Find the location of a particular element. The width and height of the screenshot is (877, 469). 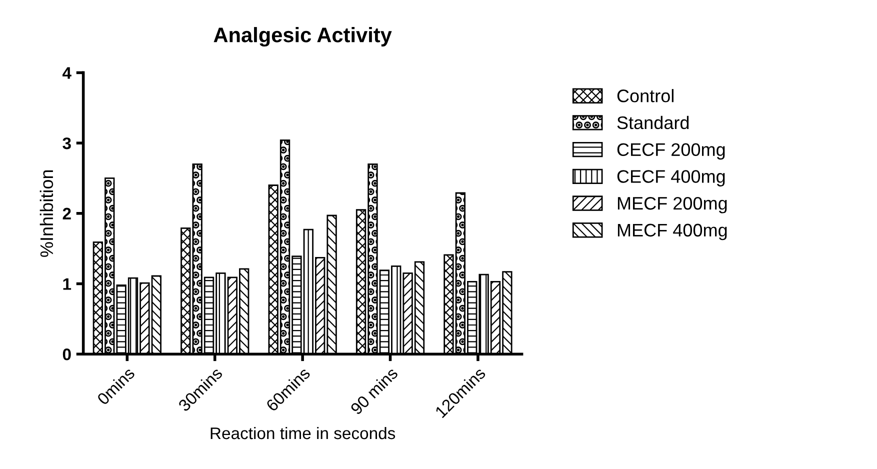

y-tick-label: 4 is located at coordinates (67, 73).